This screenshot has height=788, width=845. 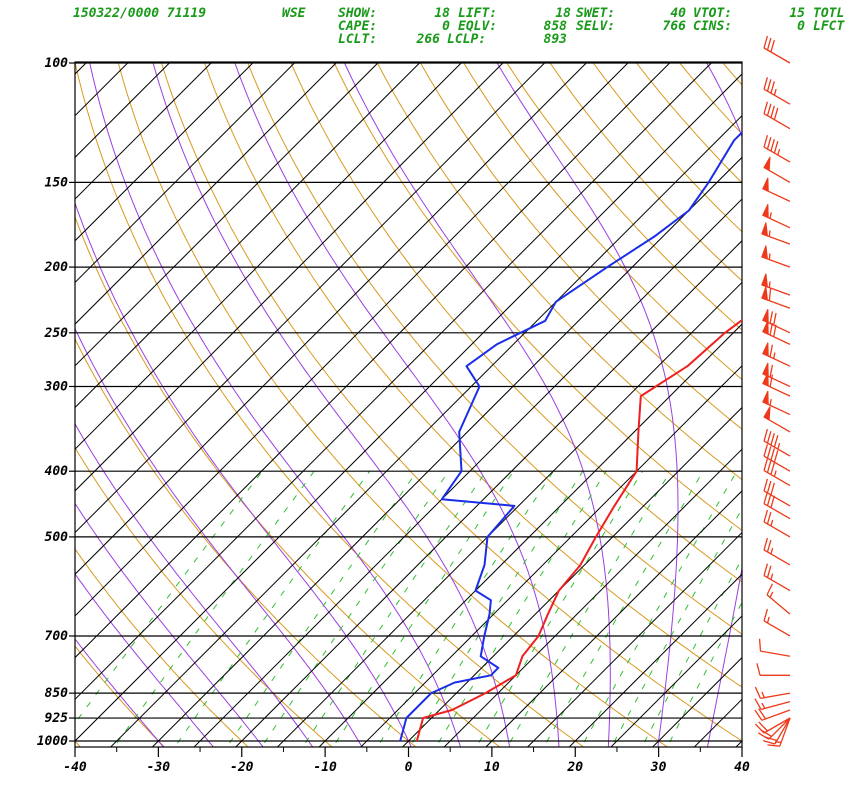 What do you see at coordinates (57, 537) in the screenshot?
I see `pressure-label: 500` at bounding box center [57, 537].